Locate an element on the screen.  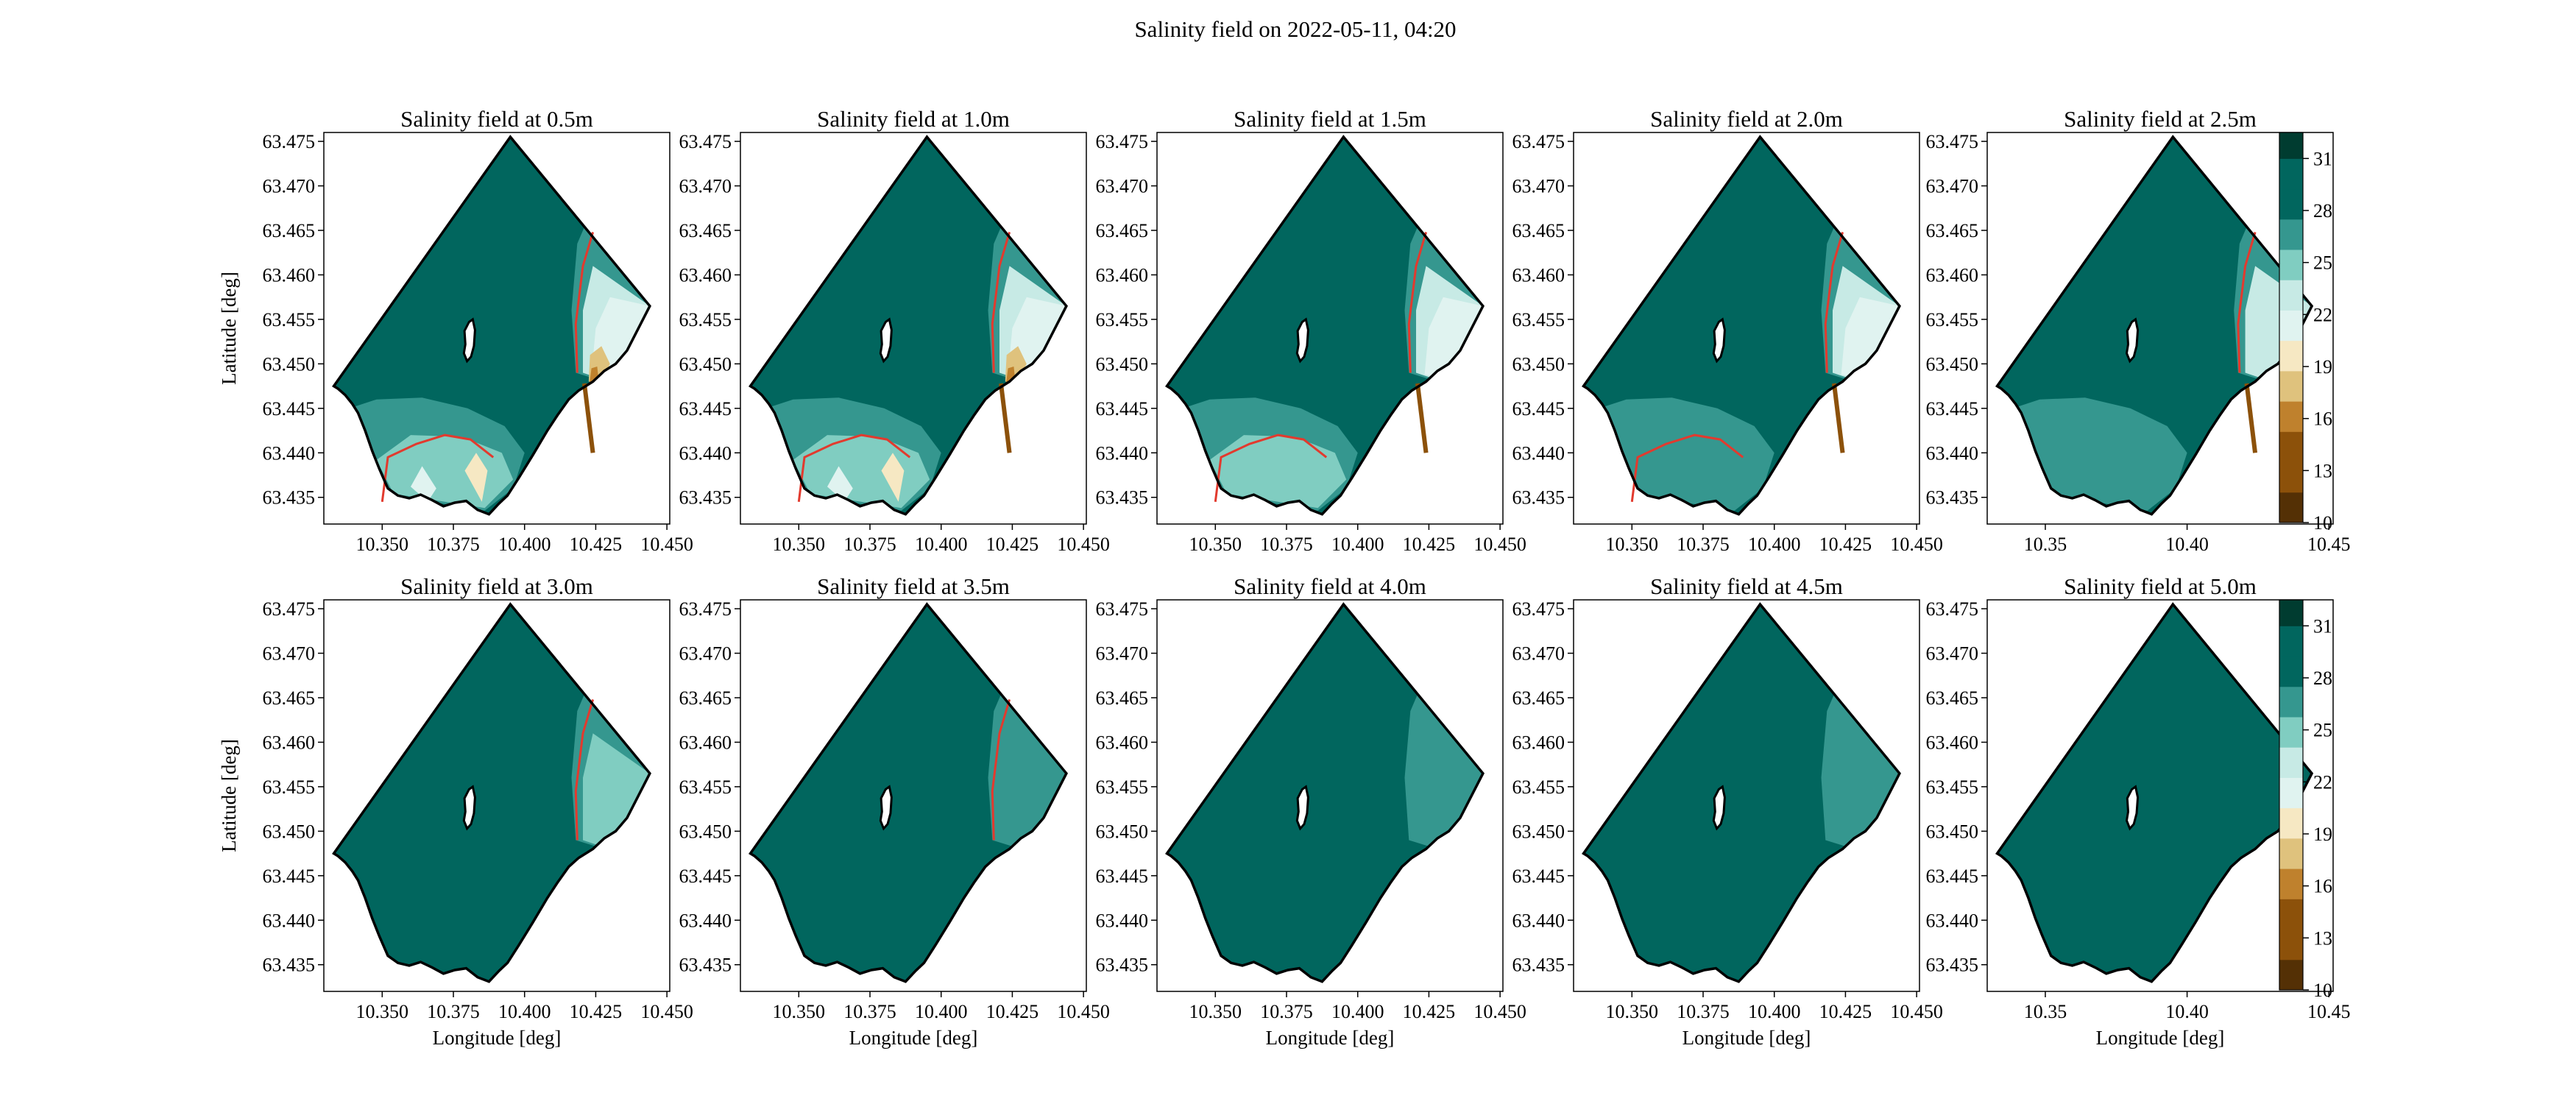
y-tick-label: 63.435 is located at coordinates (705, 965).